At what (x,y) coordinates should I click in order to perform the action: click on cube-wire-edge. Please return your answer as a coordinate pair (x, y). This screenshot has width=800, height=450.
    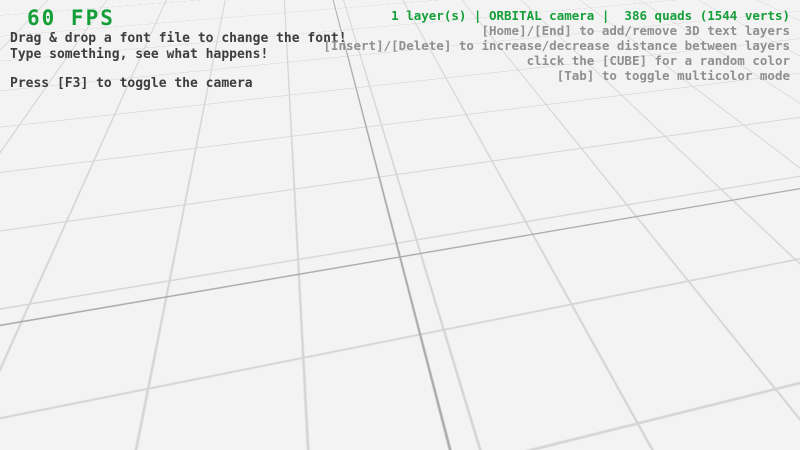
    Looking at the image, I should click on (447, 206).